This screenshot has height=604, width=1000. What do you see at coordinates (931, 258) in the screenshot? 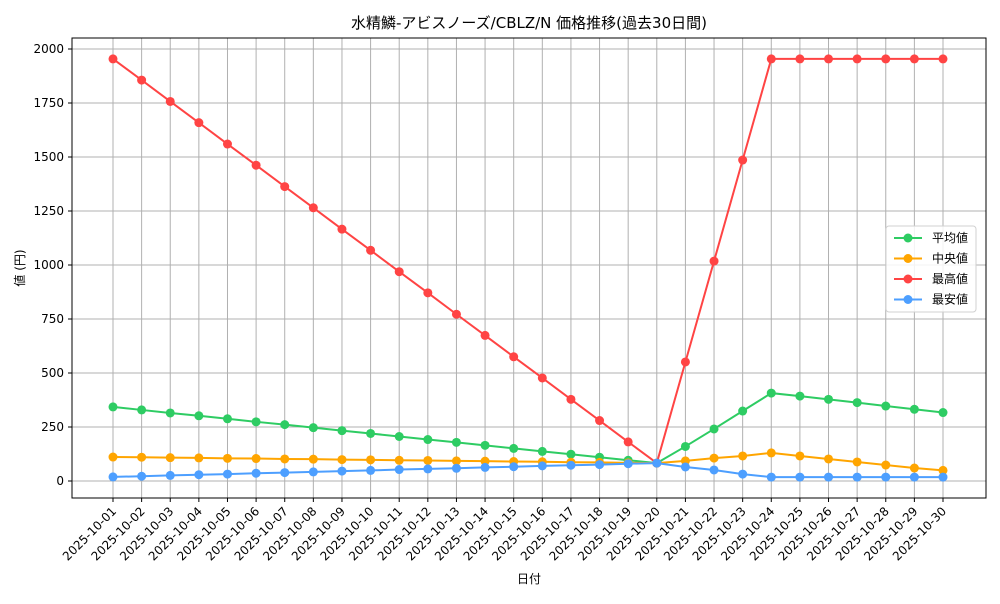
I see `legend-item: 中央値` at bounding box center [931, 258].